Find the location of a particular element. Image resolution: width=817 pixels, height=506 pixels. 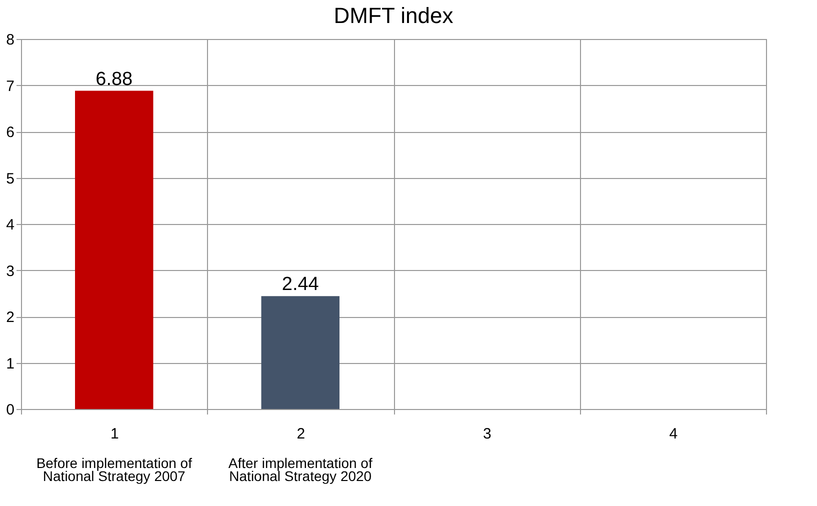

y-tick-label: 7 is located at coordinates (10, 86).